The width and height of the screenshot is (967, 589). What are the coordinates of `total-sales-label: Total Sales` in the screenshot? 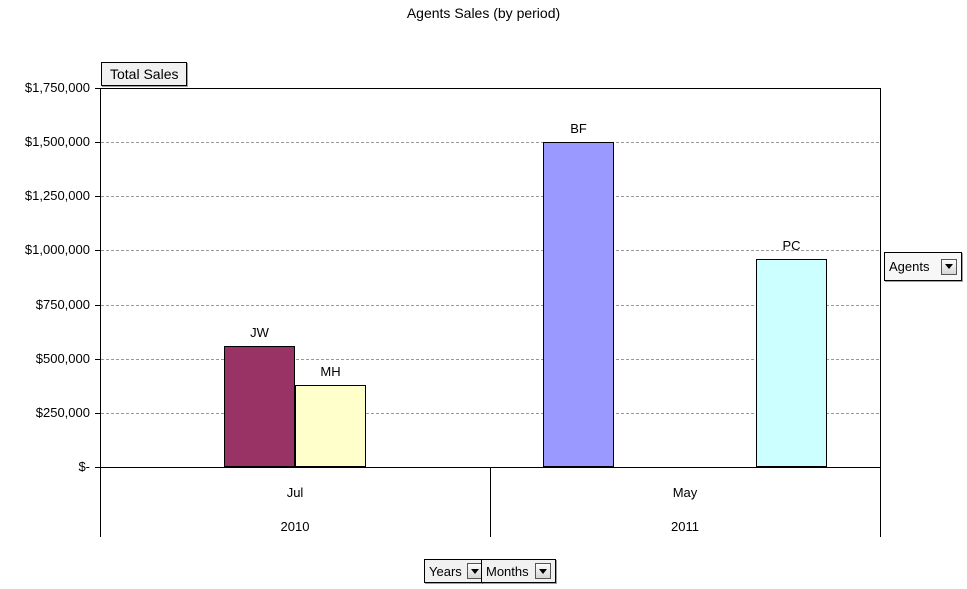 It's located at (144, 74).